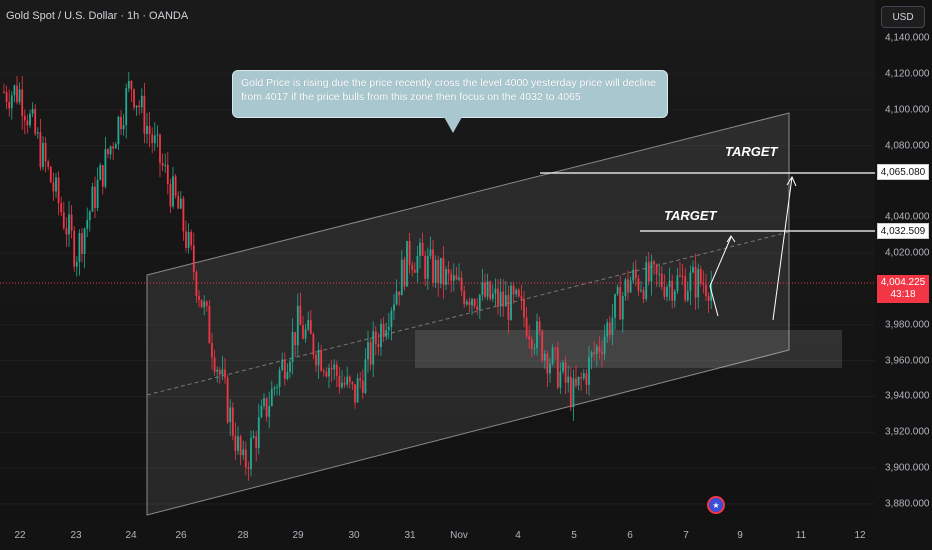  What do you see at coordinates (907, 110) in the screenshot?
I see `price-tick-label: 4,100.000` at bounding box center [907, 110].